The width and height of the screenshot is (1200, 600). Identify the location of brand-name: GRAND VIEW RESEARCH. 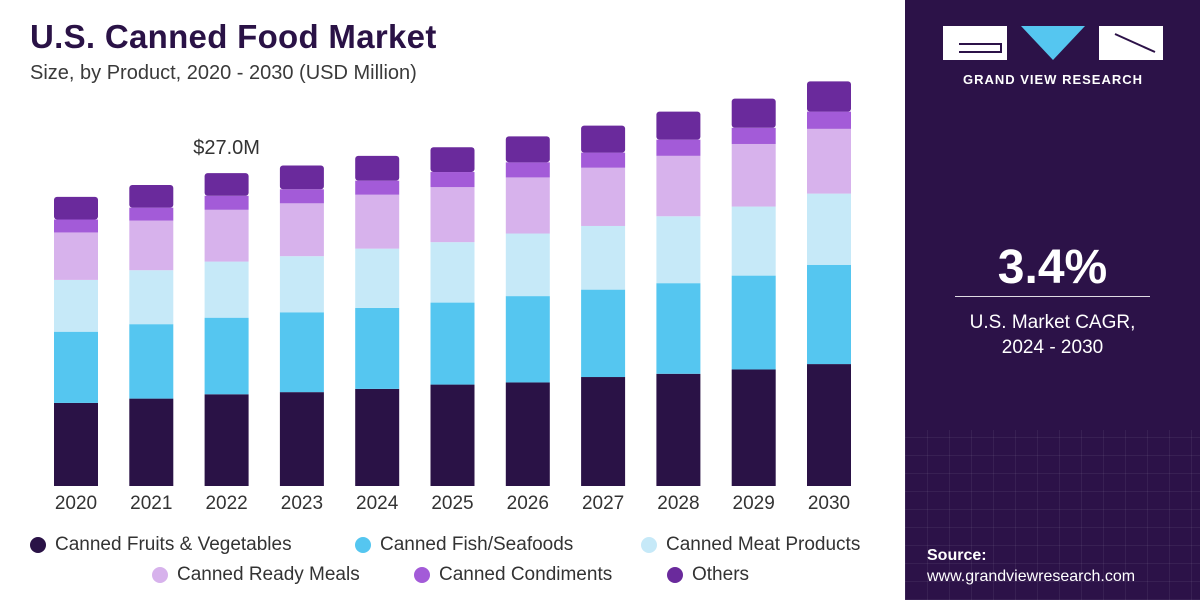
(1053, 79).